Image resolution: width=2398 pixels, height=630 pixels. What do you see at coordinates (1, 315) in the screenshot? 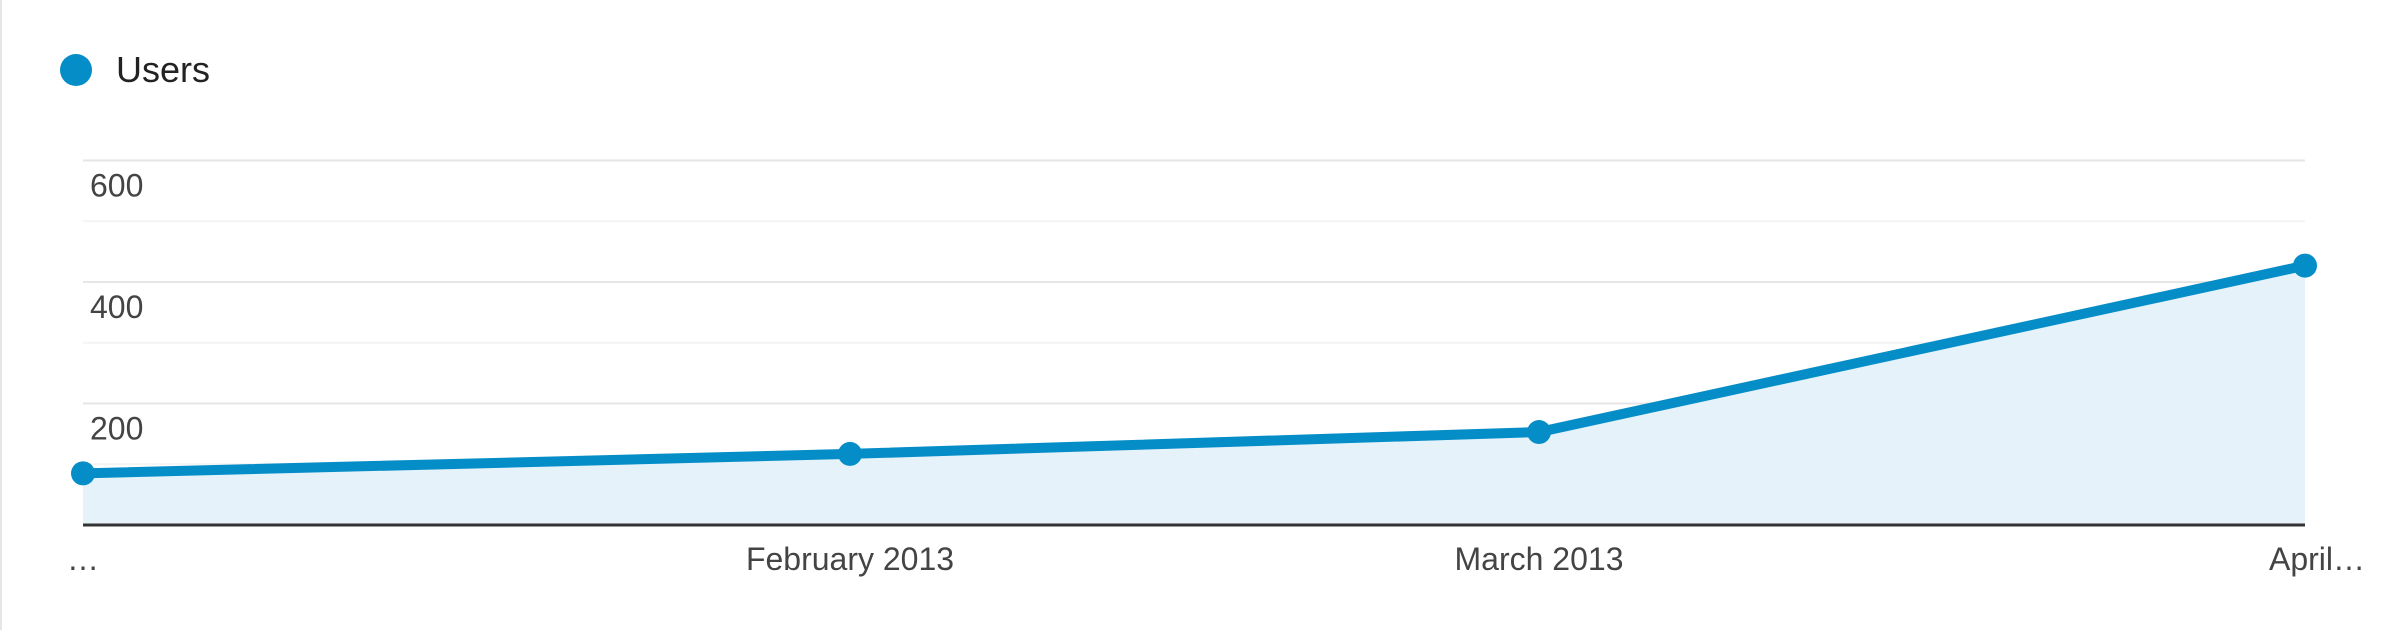
I see `left-border` at bounding box center [1, 315].